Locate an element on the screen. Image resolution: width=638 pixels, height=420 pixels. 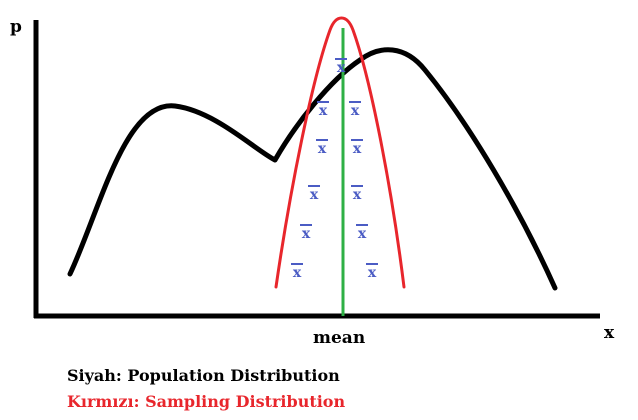
y-axis-label: p is located at coordinates (16, 27).